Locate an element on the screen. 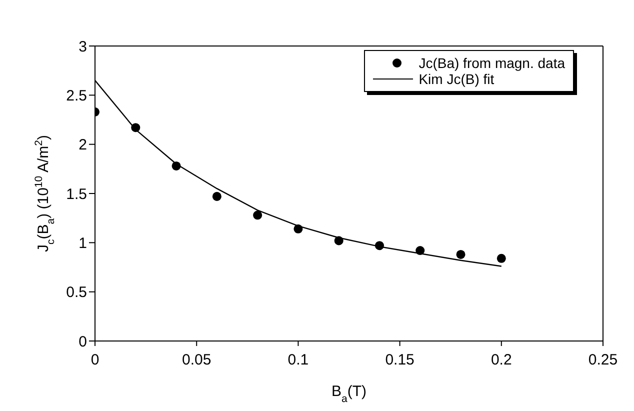 This screenshot has height=411, width=634. y-tick-label: 0.5 is located at coordinates (76, 293).